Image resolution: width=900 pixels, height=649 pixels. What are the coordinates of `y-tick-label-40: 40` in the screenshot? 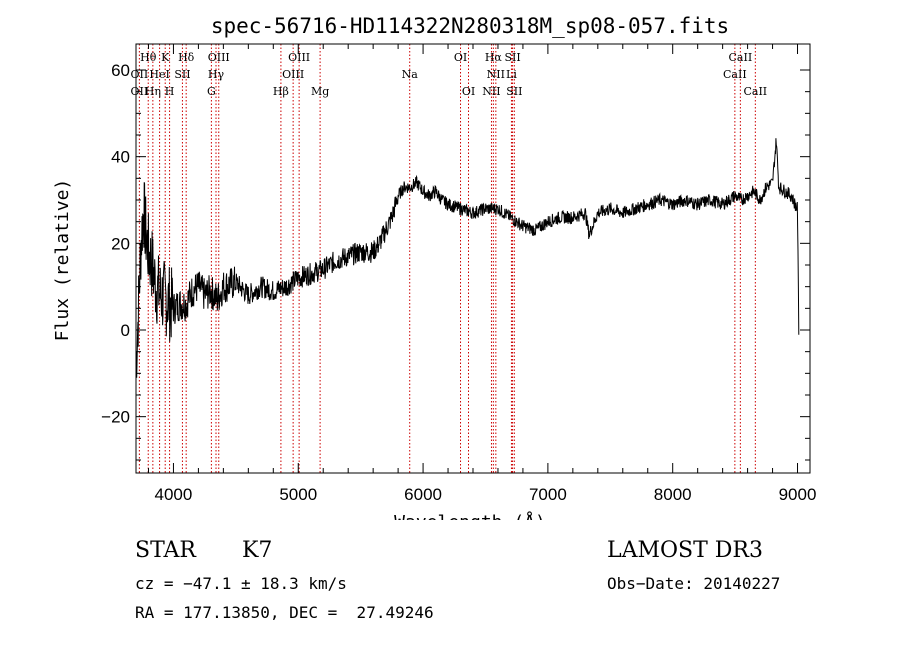 It's located at (120, 157).